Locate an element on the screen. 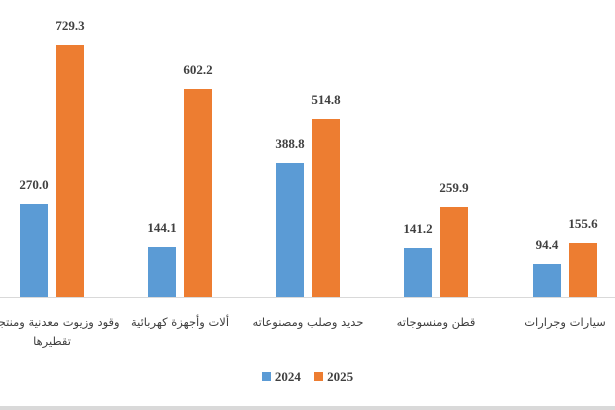 The width and height of the screenshot is (615, 410). legend-item-2024: 2024 is located at coordinates (281, 377).